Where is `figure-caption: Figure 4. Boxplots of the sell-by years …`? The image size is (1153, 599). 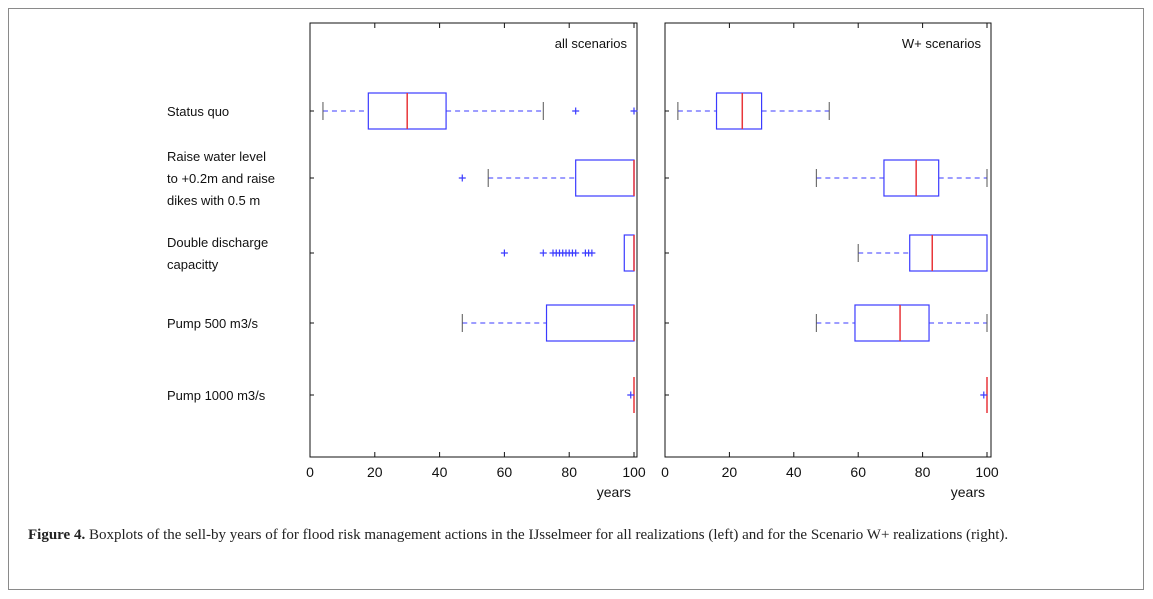
figure-caption: Figure 4. Boxplots of the sell-by years … is located at coordinates (578, 535).